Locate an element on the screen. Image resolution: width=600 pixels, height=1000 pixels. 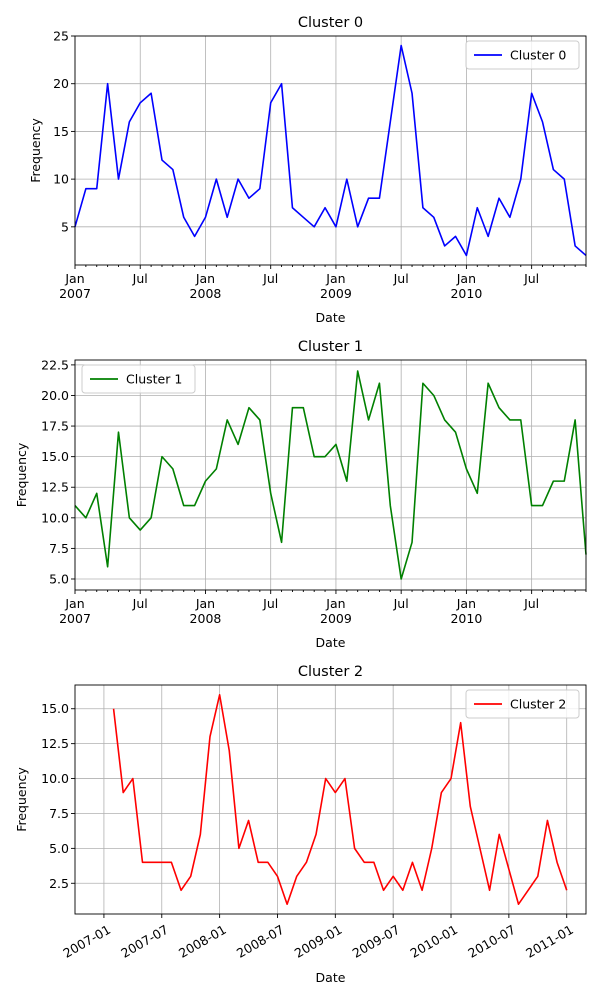
legend-label: Cluster 2 is located at coordinates (538, 704).